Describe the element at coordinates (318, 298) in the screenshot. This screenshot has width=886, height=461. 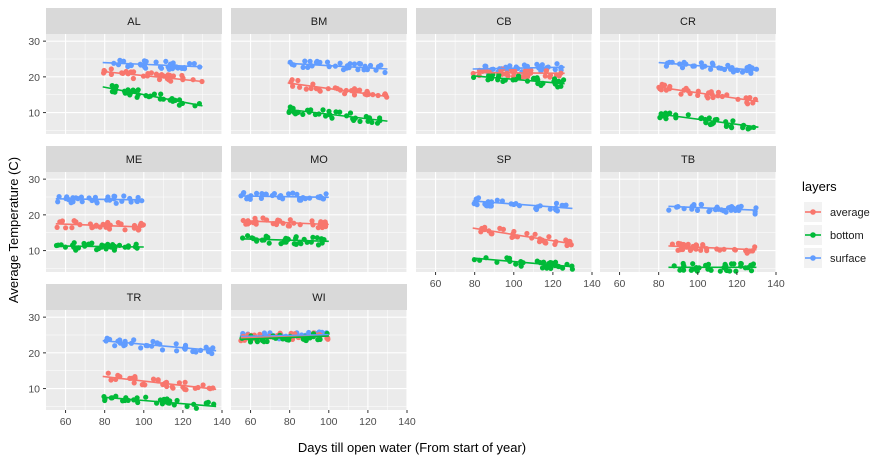
I see `facet-label: WI` at that location.